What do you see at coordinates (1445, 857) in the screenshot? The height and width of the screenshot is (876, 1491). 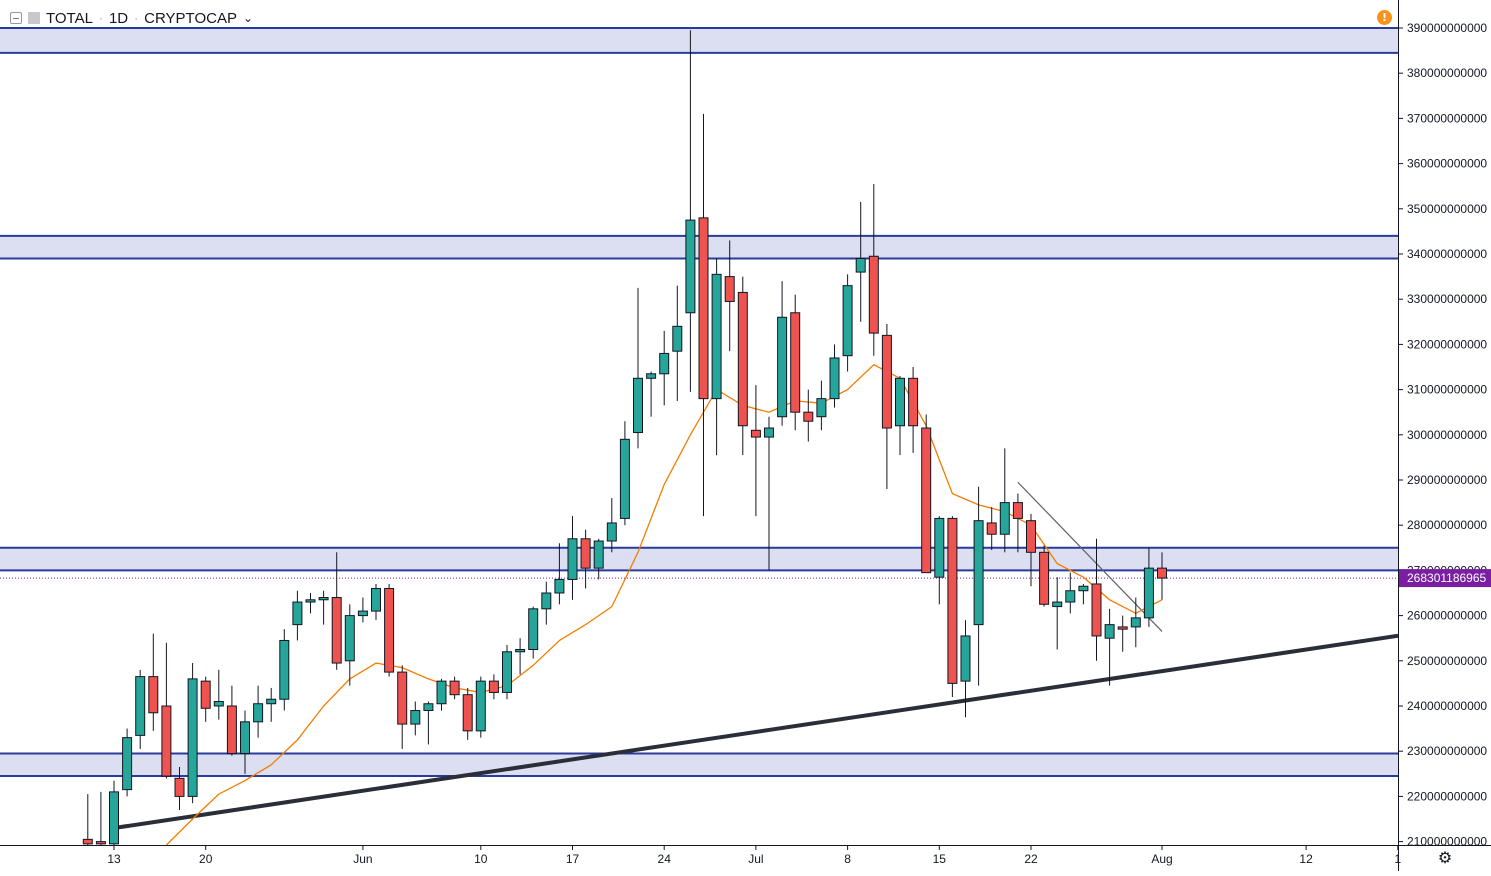 I see `settings-gear-icon: ⚙` at bounding box center [1445, 857].